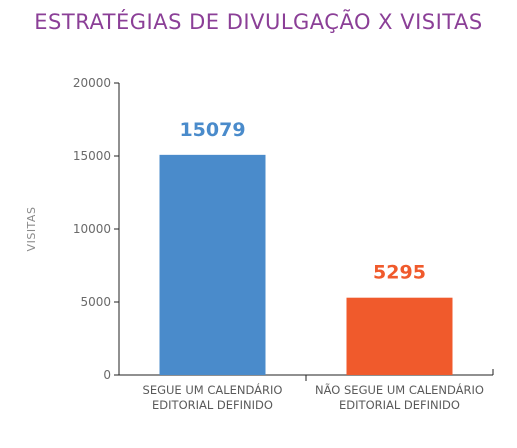 This screenshot has height=448, width=517. What do you see at coordinates (92, 229) in the screenshot?
I see `y-tick-label: 10000` at bounding box center [92, 229].